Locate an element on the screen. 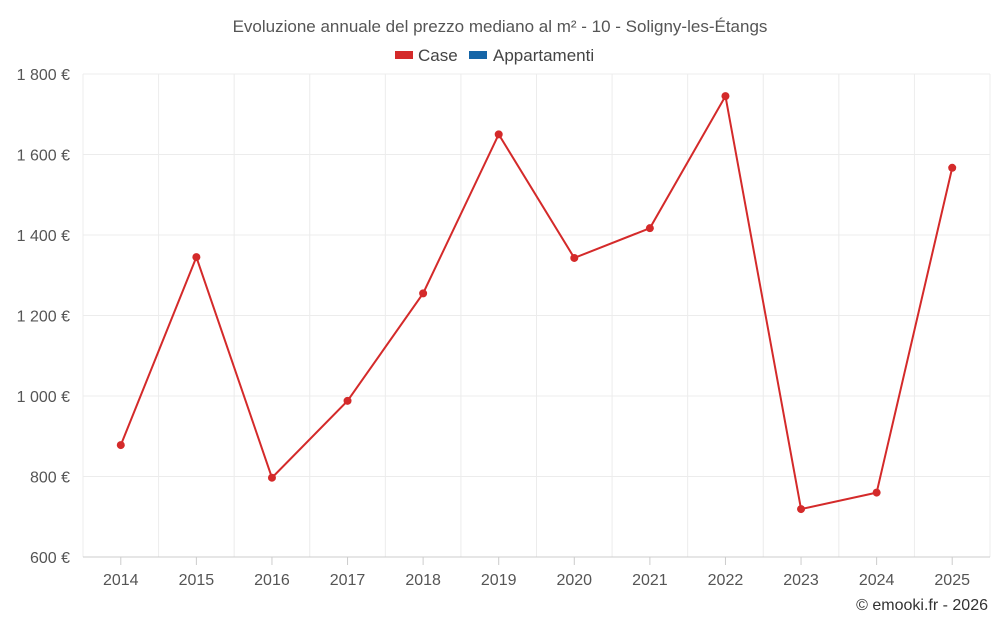  x-tick-label: 2023 is located at coordinates (801, 580).